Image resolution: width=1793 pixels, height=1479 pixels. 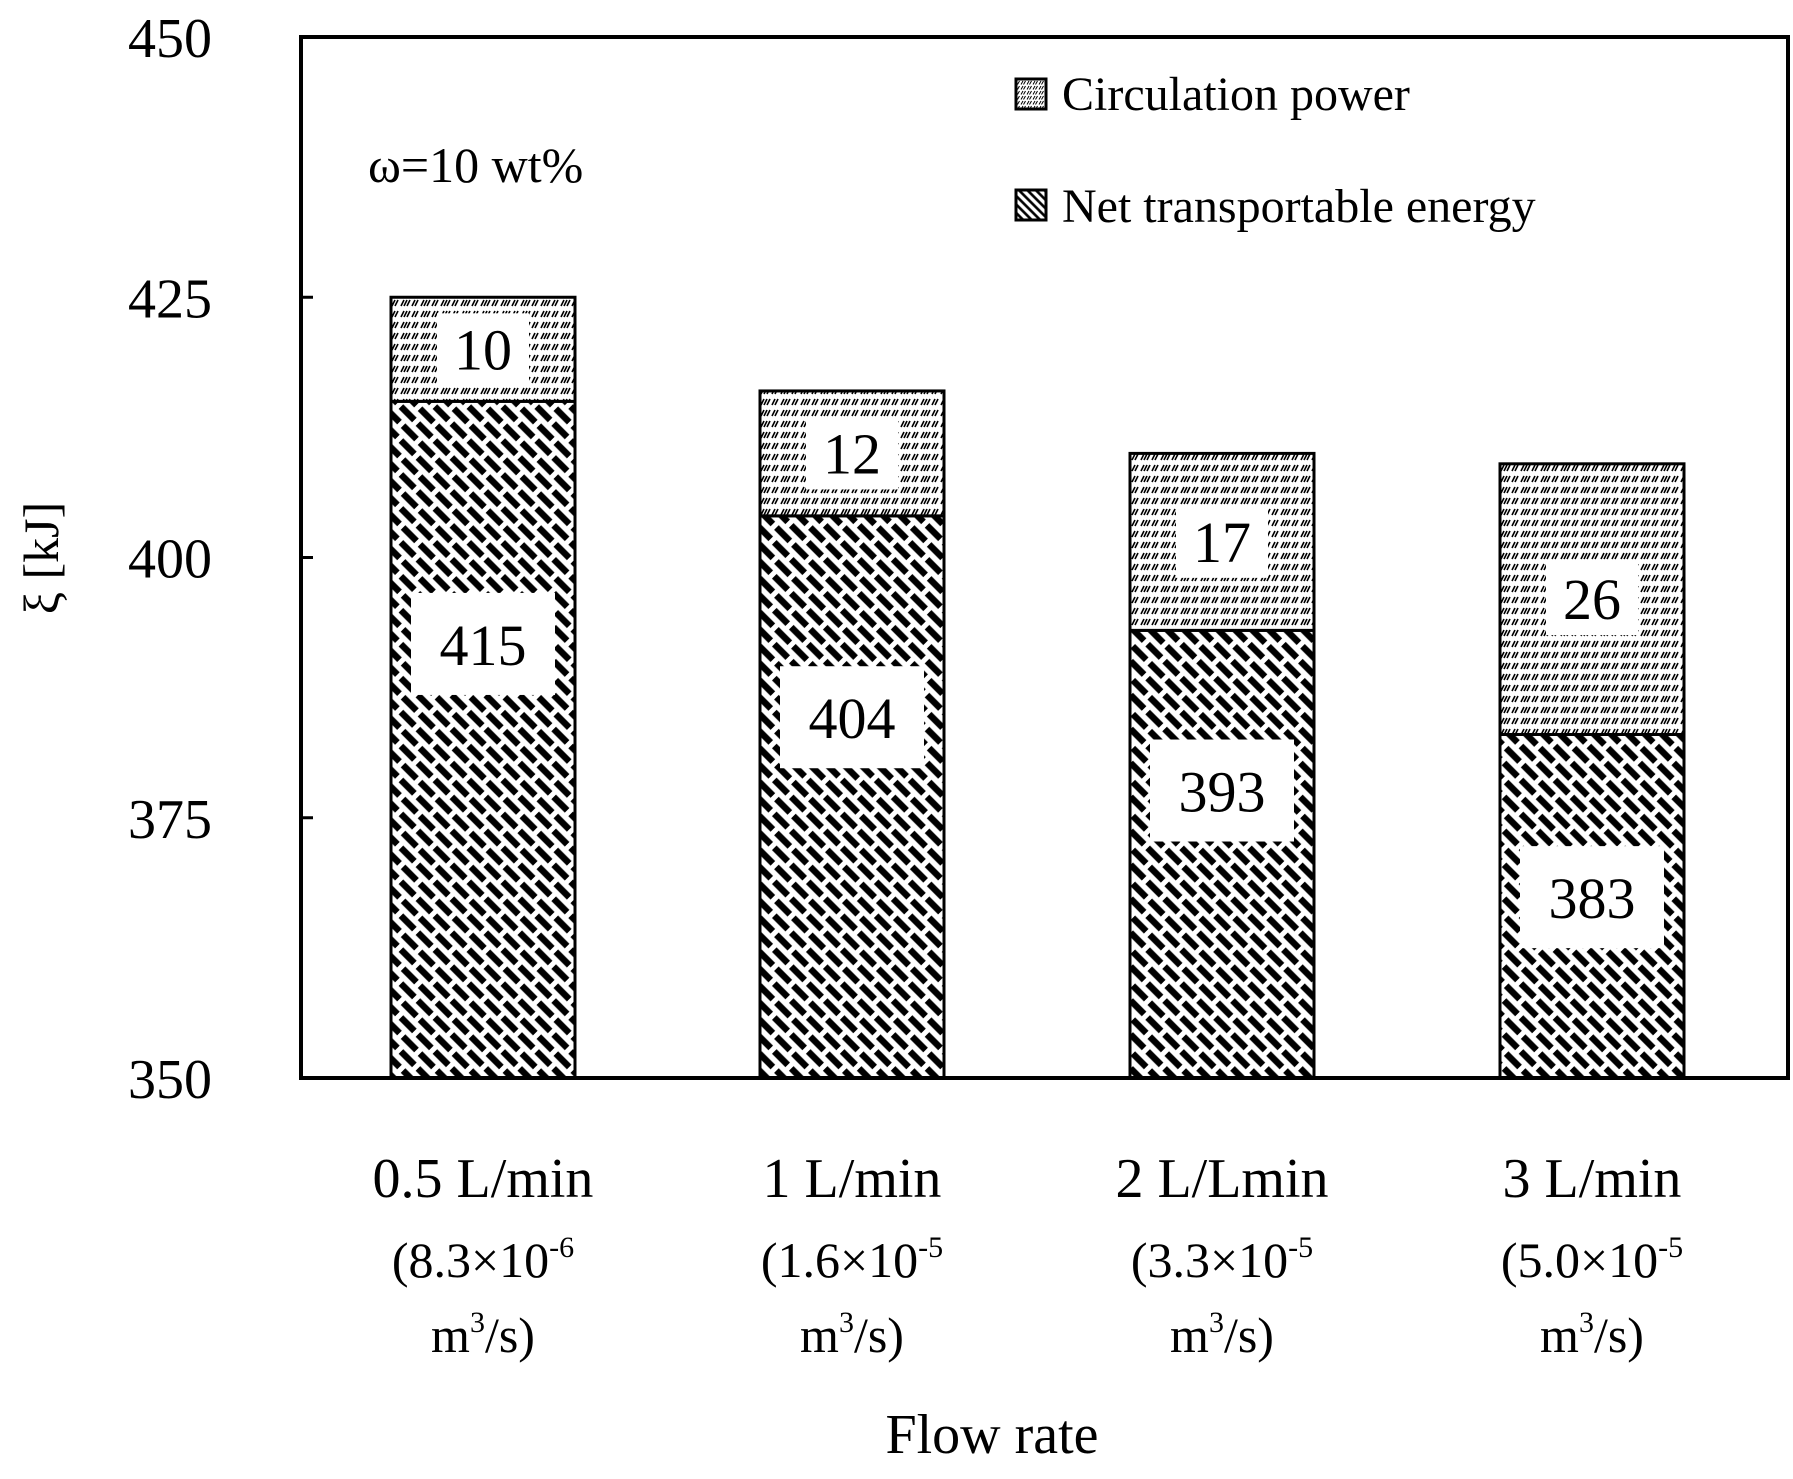 What do you see at coordinates (1236, 94) in the screenshot?
I see `legend-label-circulation-power: Circulation power` at bounding box center [1236, 94].